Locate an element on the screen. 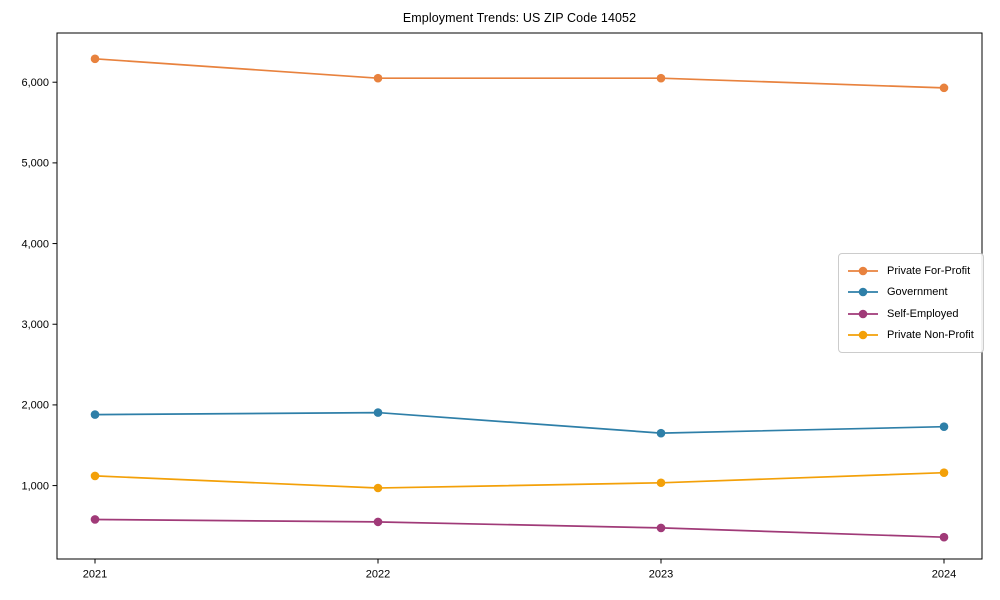 This screenshot has height=600, width=1000. y-tick-label: 4,000 is located at coordinates (35, 244).